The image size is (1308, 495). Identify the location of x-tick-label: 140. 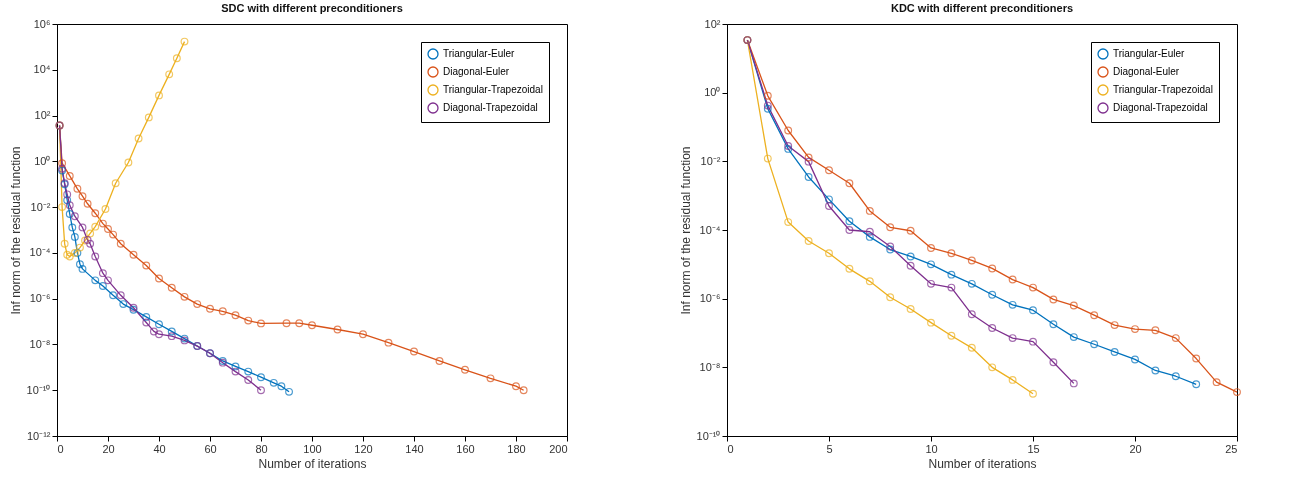
(414, 448).